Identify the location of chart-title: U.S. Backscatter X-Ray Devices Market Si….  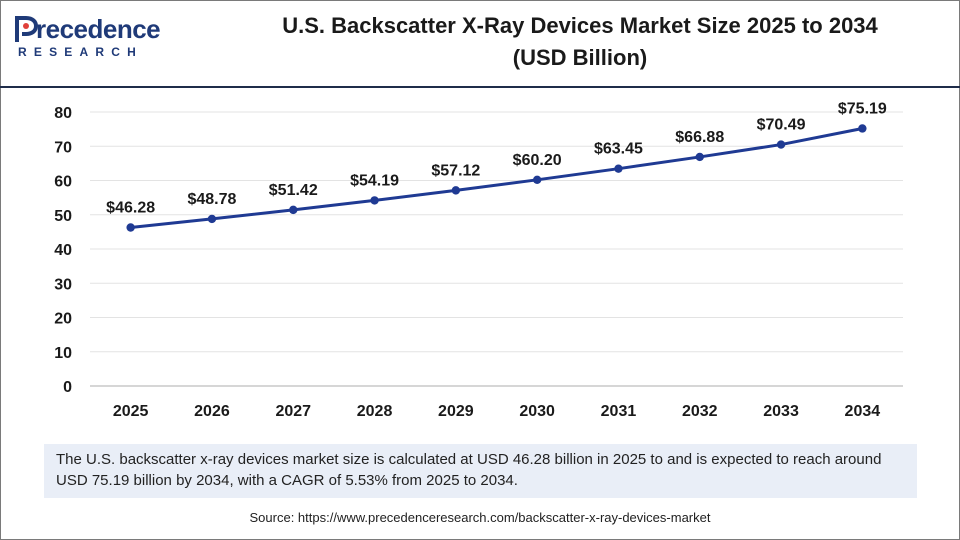
(580, 42).